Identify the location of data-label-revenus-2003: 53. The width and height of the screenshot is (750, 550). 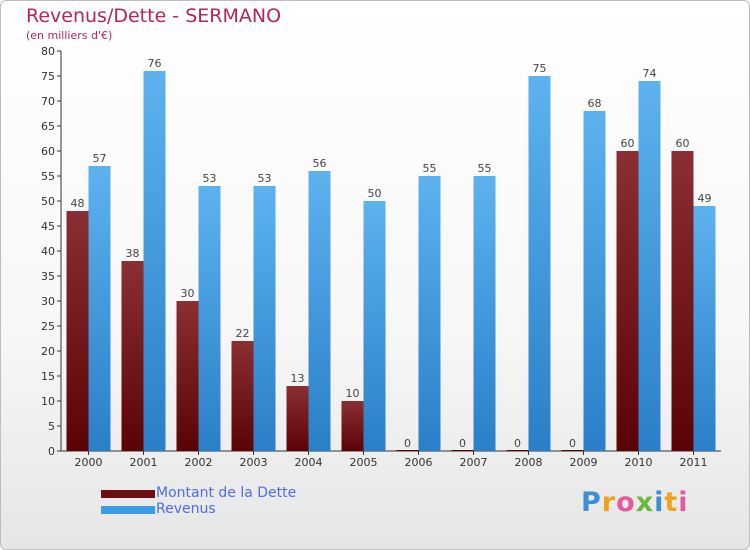
(265, 178).